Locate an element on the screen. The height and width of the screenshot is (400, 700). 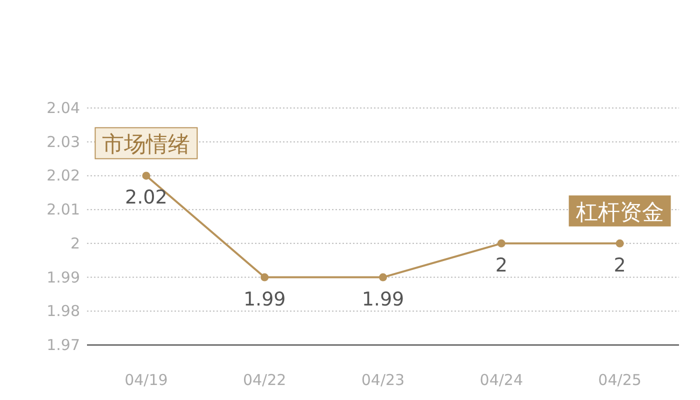
x-tick-label: 04/23 is located at coordinates (383, 380).